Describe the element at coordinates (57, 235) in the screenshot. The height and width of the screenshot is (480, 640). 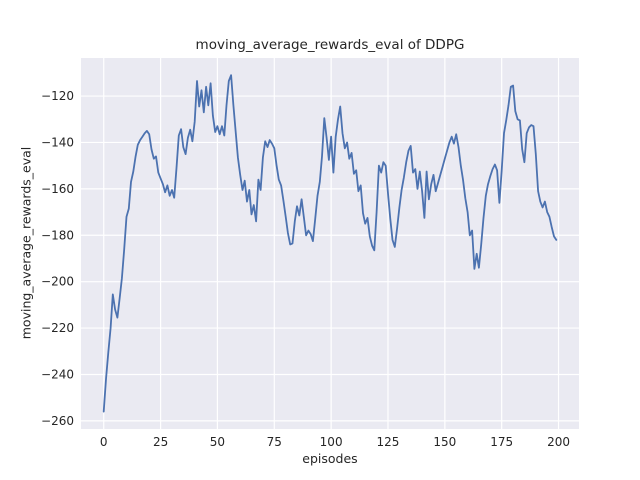
I see `y-tick-label: −180` at that location.